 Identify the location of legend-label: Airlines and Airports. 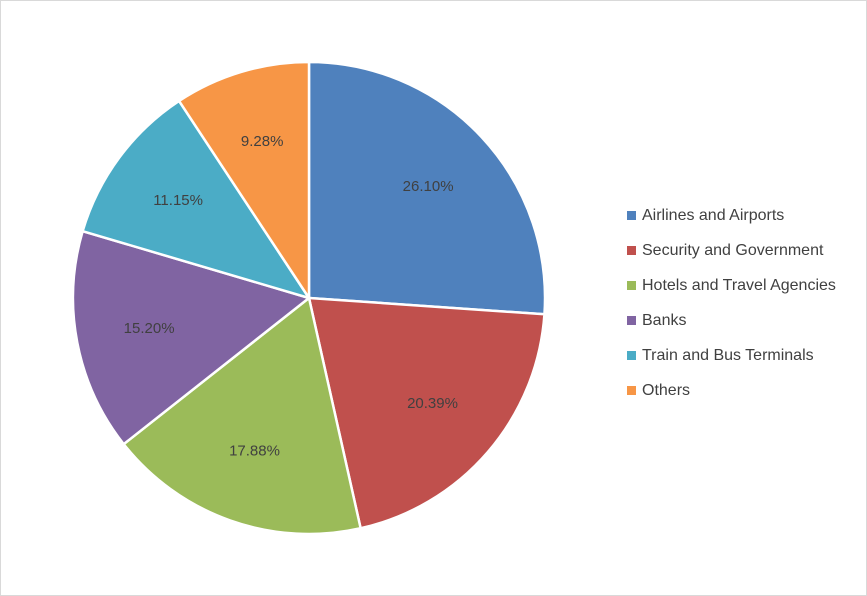
(713, 215).